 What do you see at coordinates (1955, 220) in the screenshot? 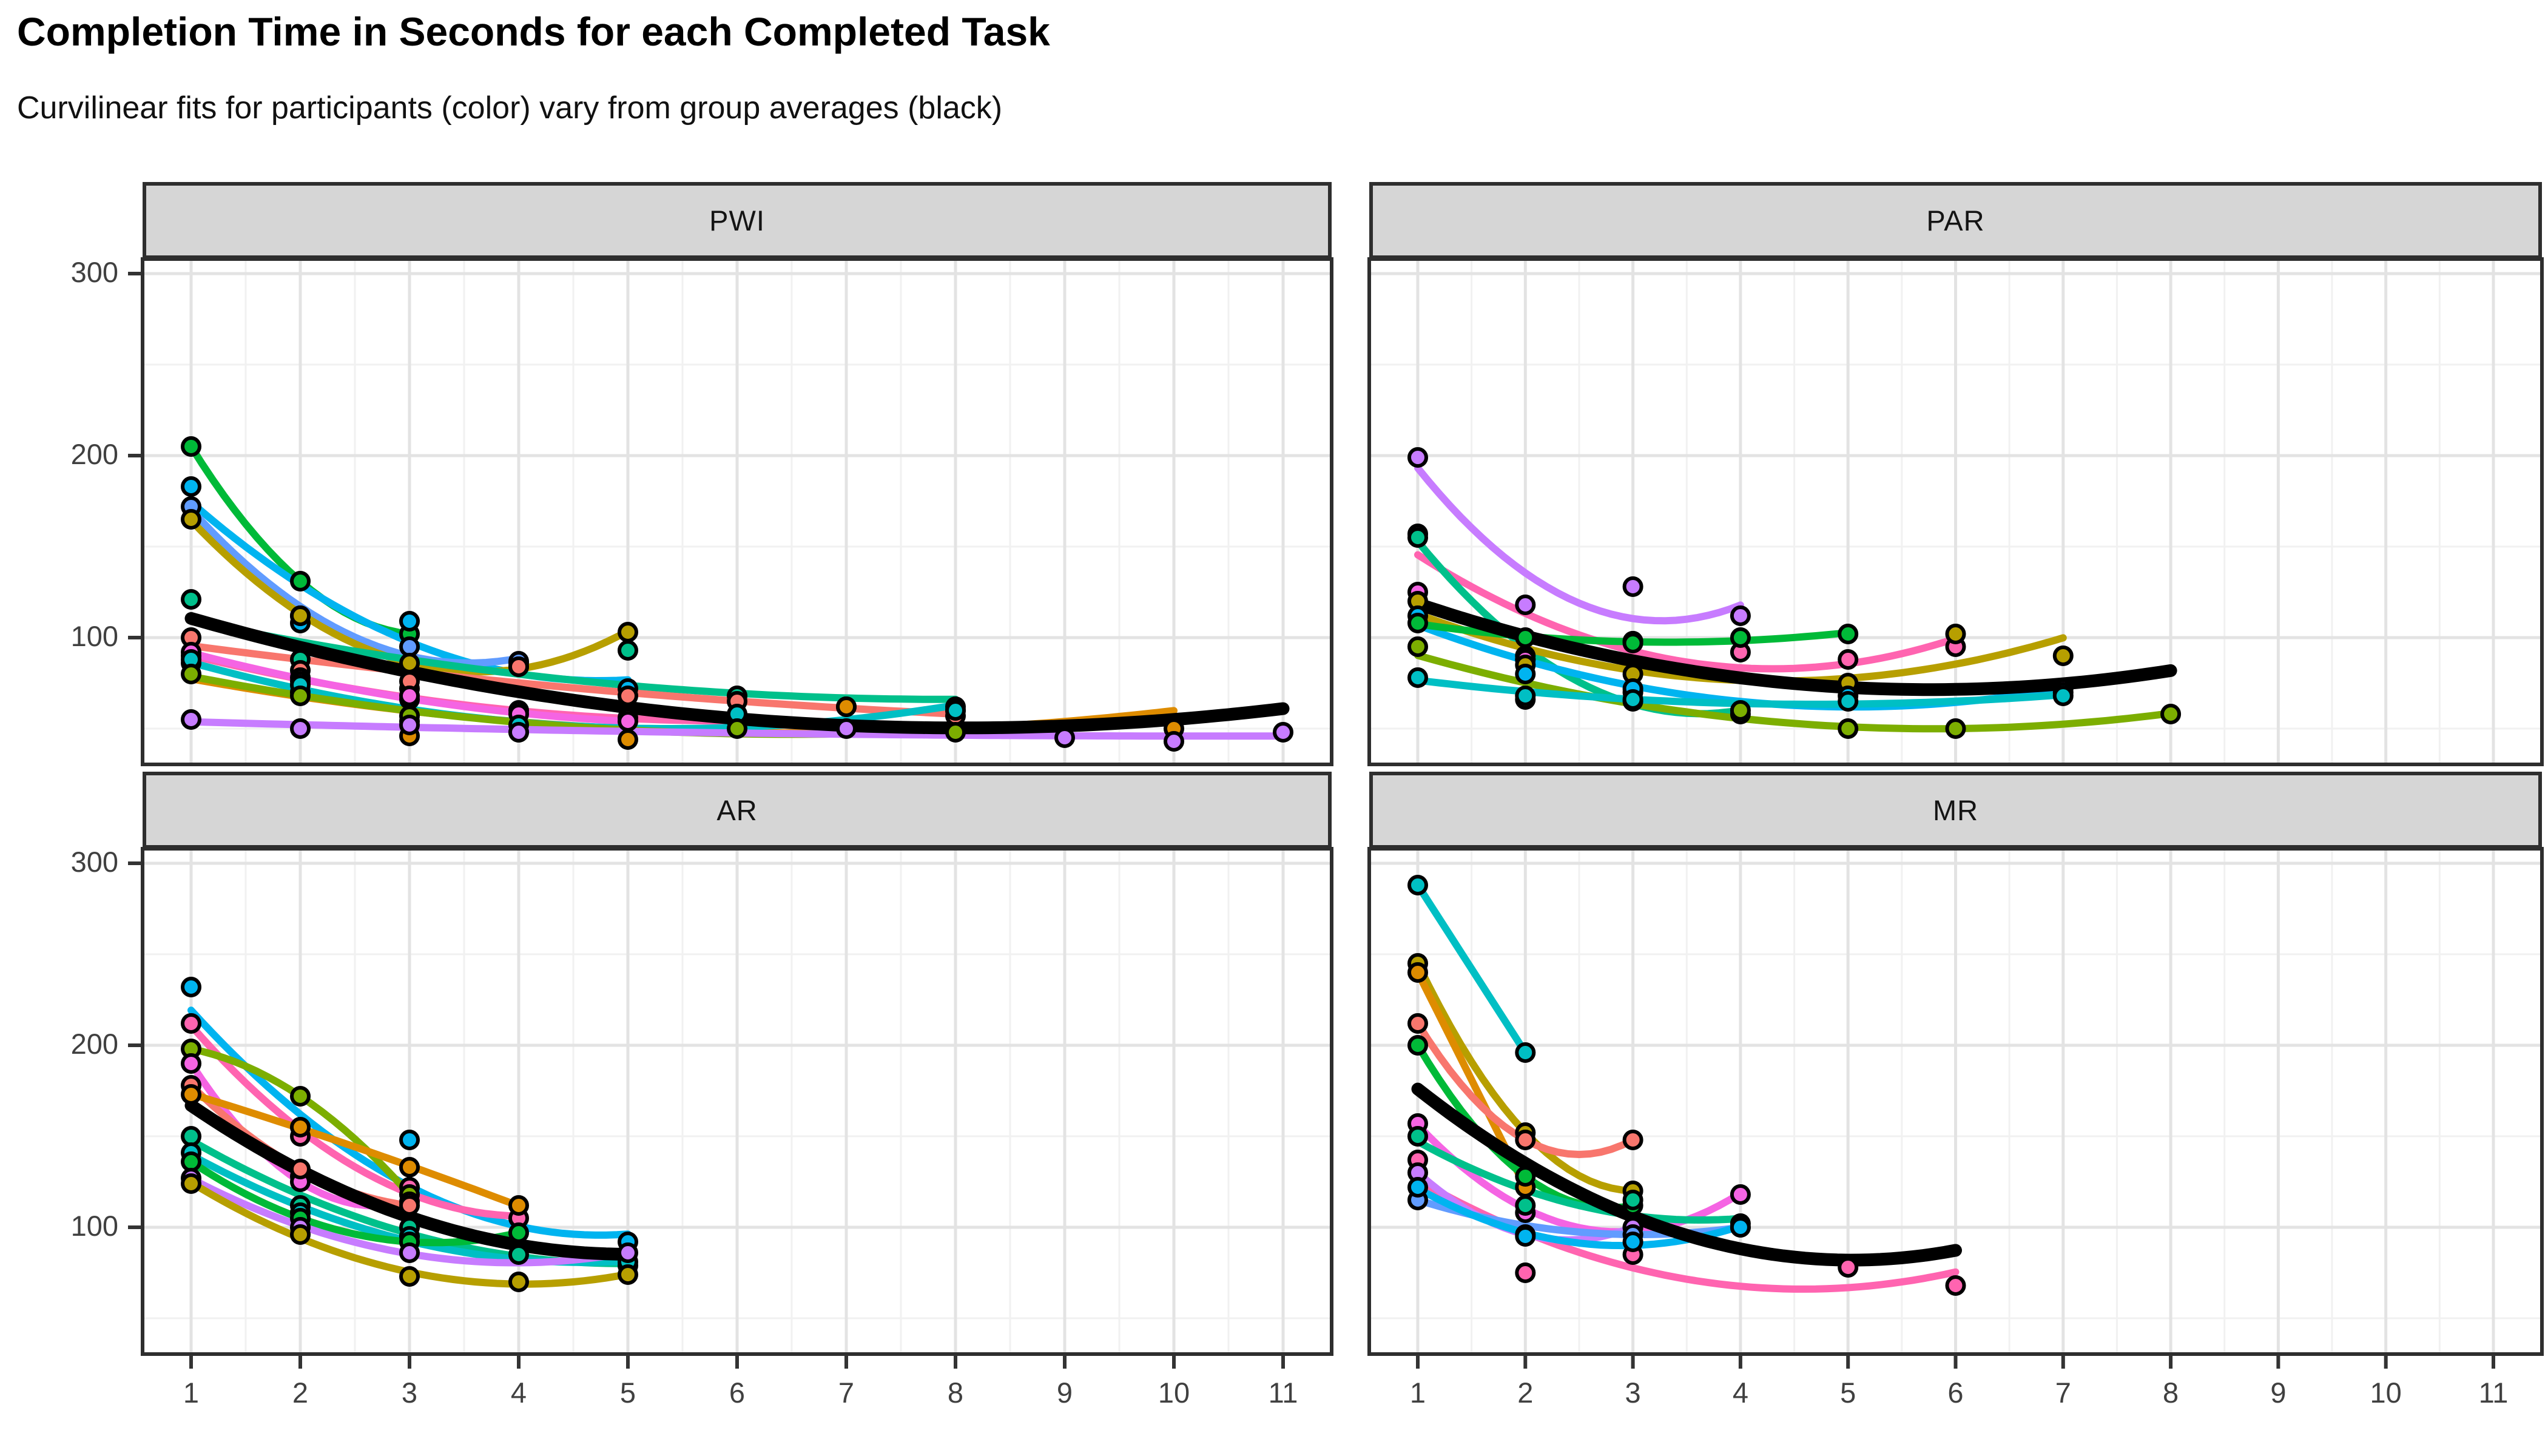
I see `facet-strip-par: PAR` at bounding box center [1955, 220].